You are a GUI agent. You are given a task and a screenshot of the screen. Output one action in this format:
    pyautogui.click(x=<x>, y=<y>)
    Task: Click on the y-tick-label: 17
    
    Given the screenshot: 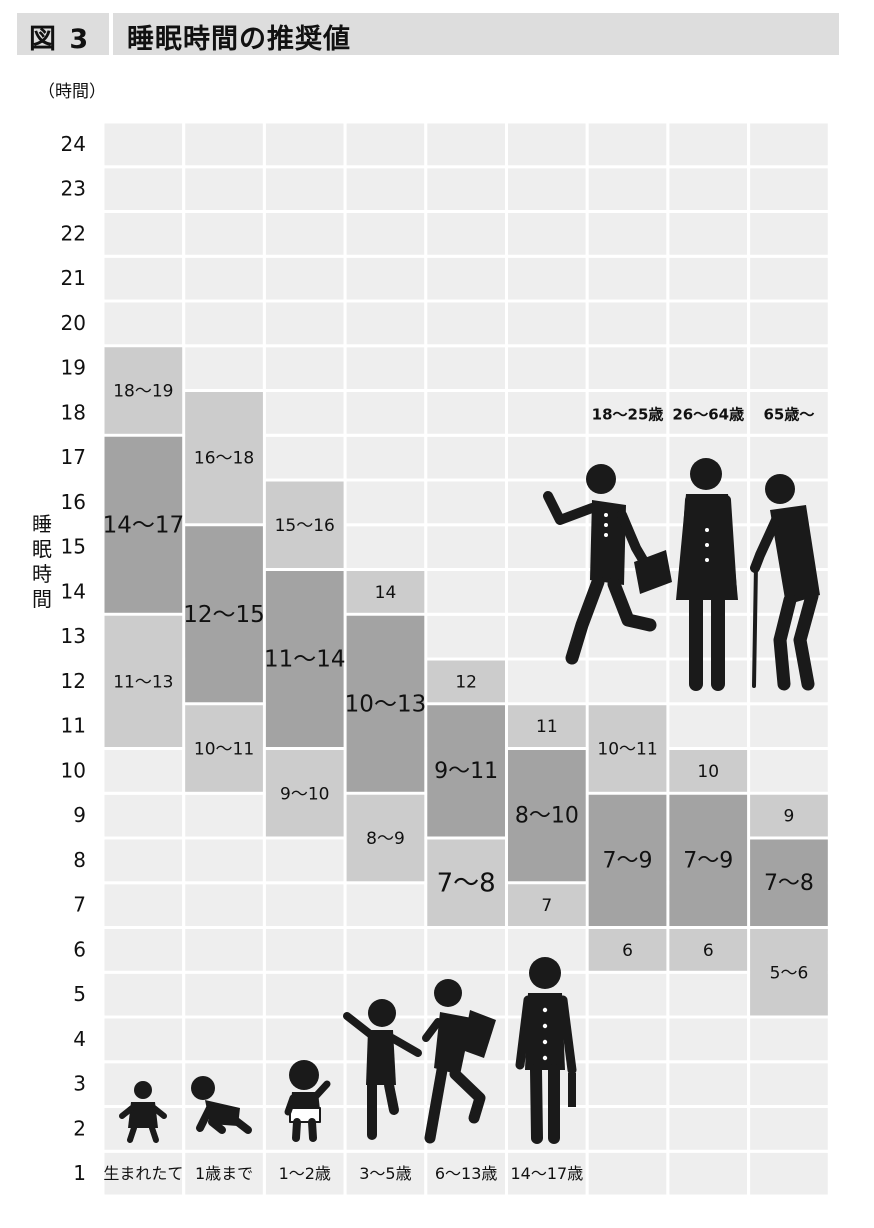 What is the action you would take?
    pyautogui.click(x=73, y=457)
    